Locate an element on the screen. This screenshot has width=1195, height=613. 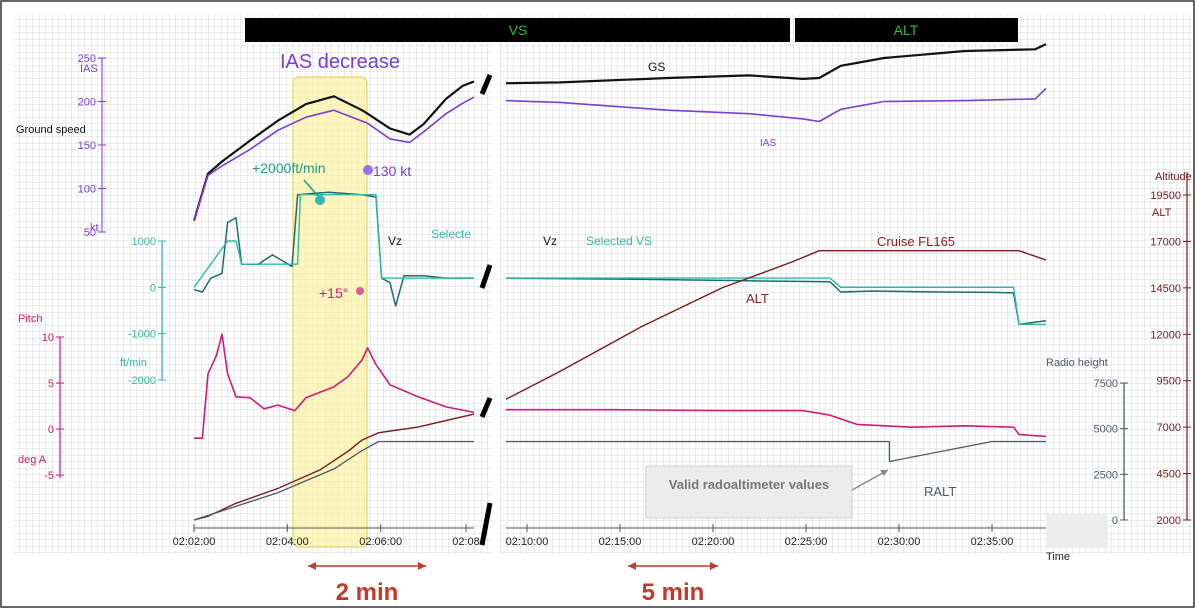
pitch-axis: Pitch deg A 10 5 0 -5 is located at coordinates (41, 397).